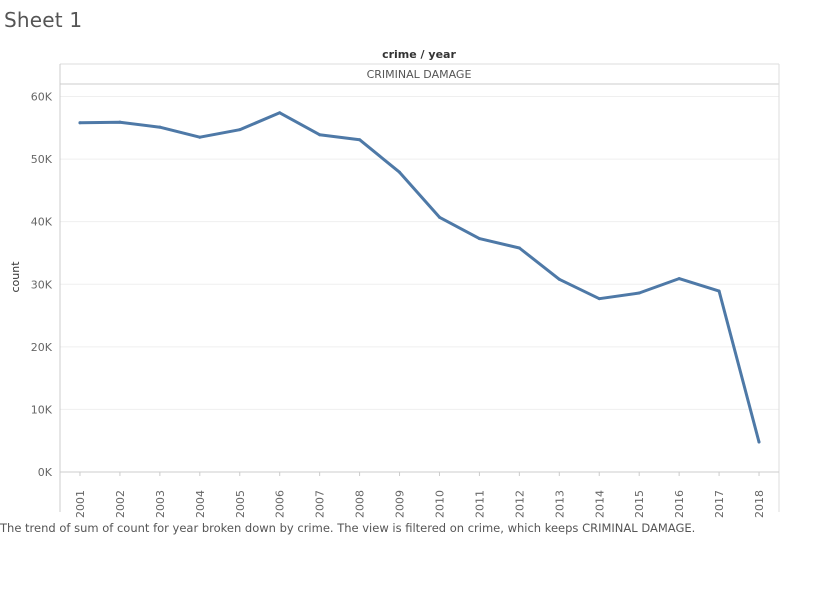 The height and width of the screenshot is (593, 837). Describe the element at coordinates (439, 504) in the screenshot. I see `x-tick-label: 2010` at that location.